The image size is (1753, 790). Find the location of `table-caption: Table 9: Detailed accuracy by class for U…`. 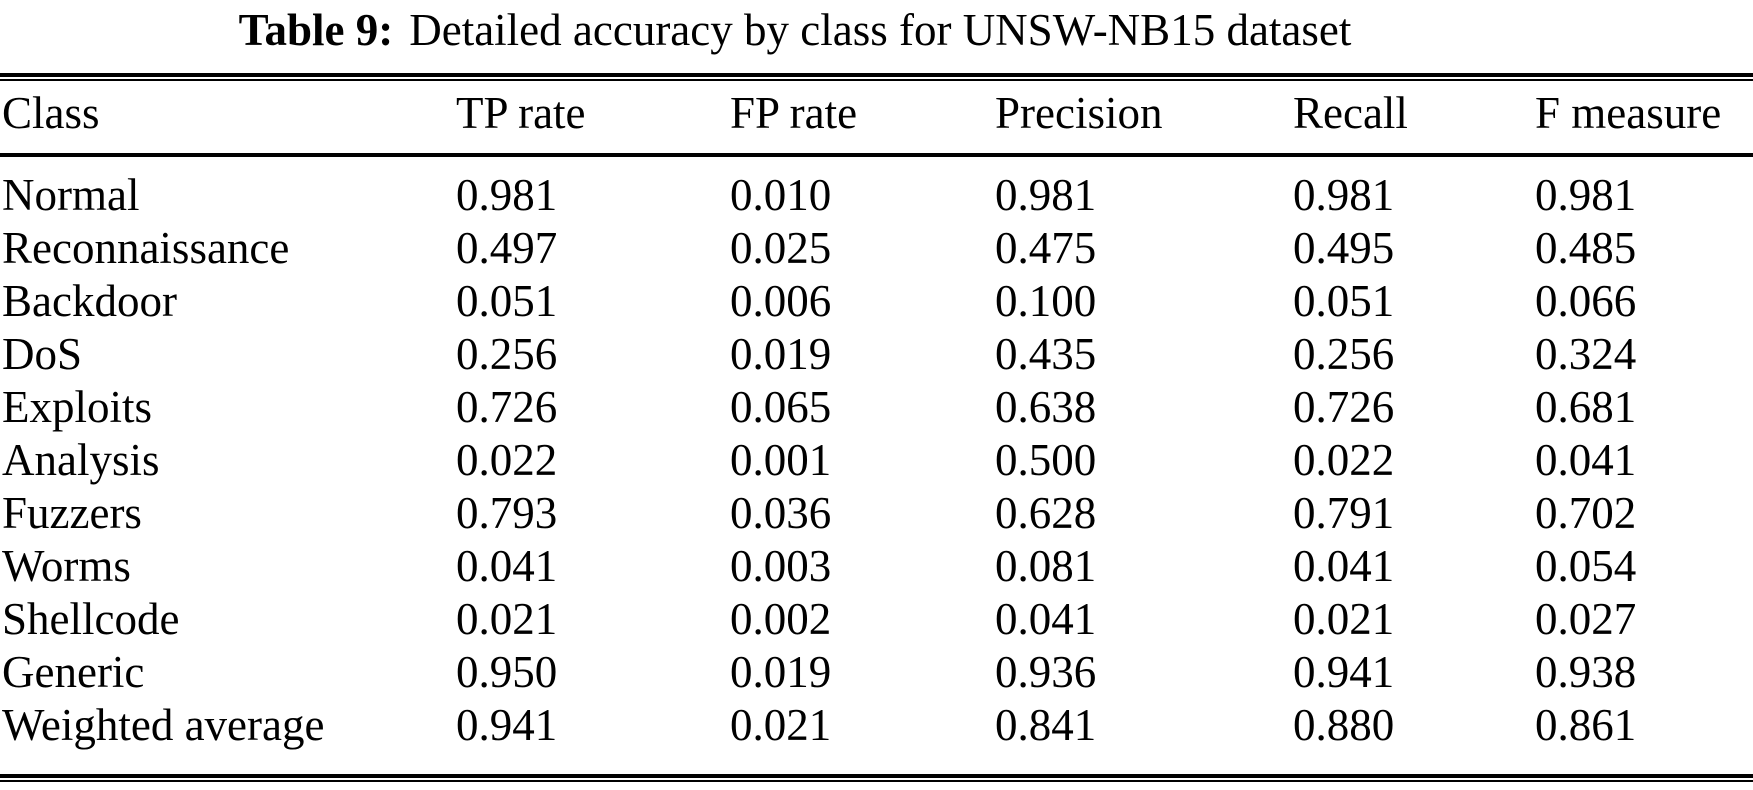

table-caption: Table 9: Detailed accuracy by class for U… is located at coordinates (876, 30).